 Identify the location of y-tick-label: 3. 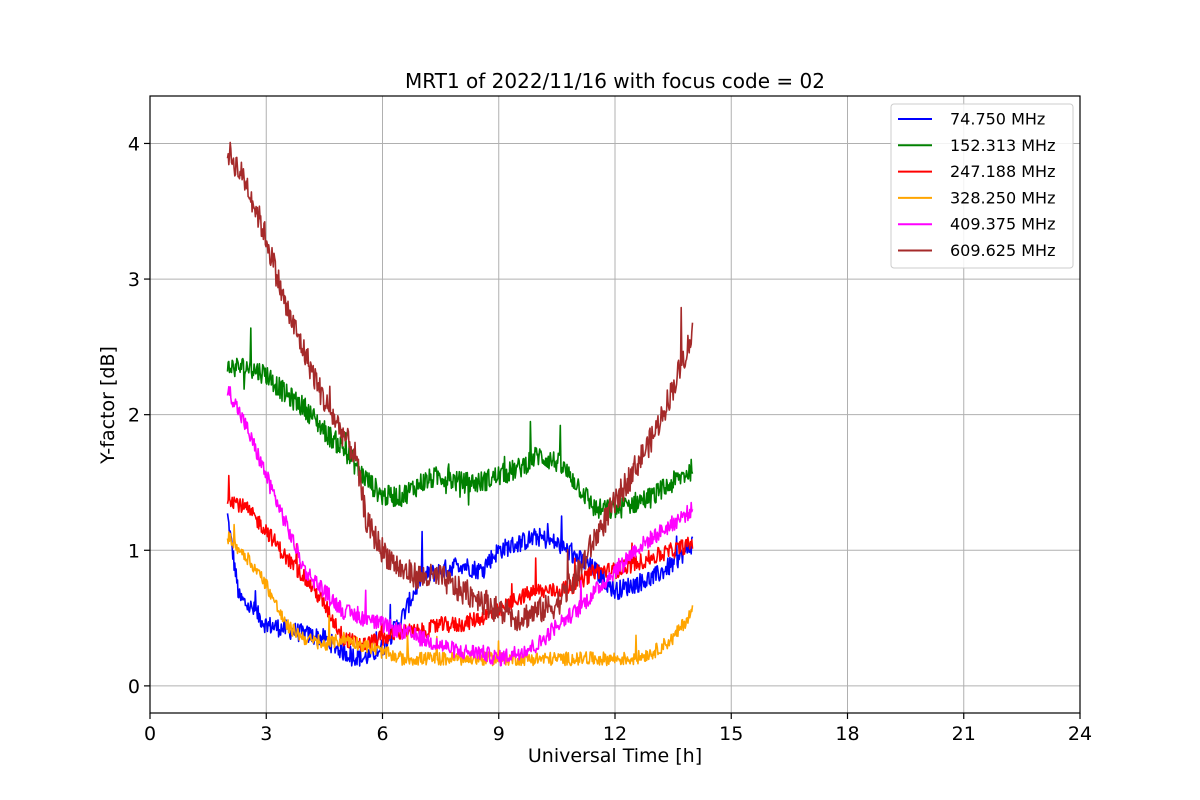
(134, 280).